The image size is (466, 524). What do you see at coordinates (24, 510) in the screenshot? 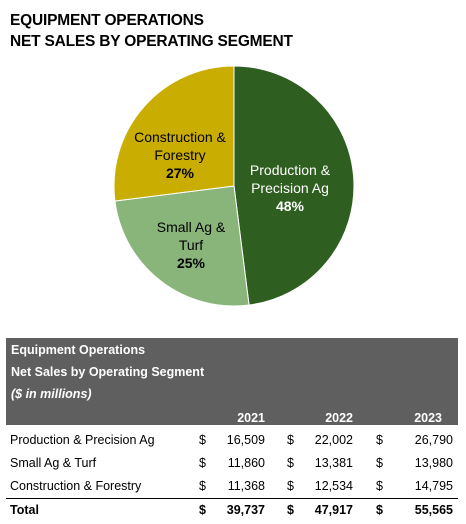
I see `total-label: Total` at bounding box center [24, 510].